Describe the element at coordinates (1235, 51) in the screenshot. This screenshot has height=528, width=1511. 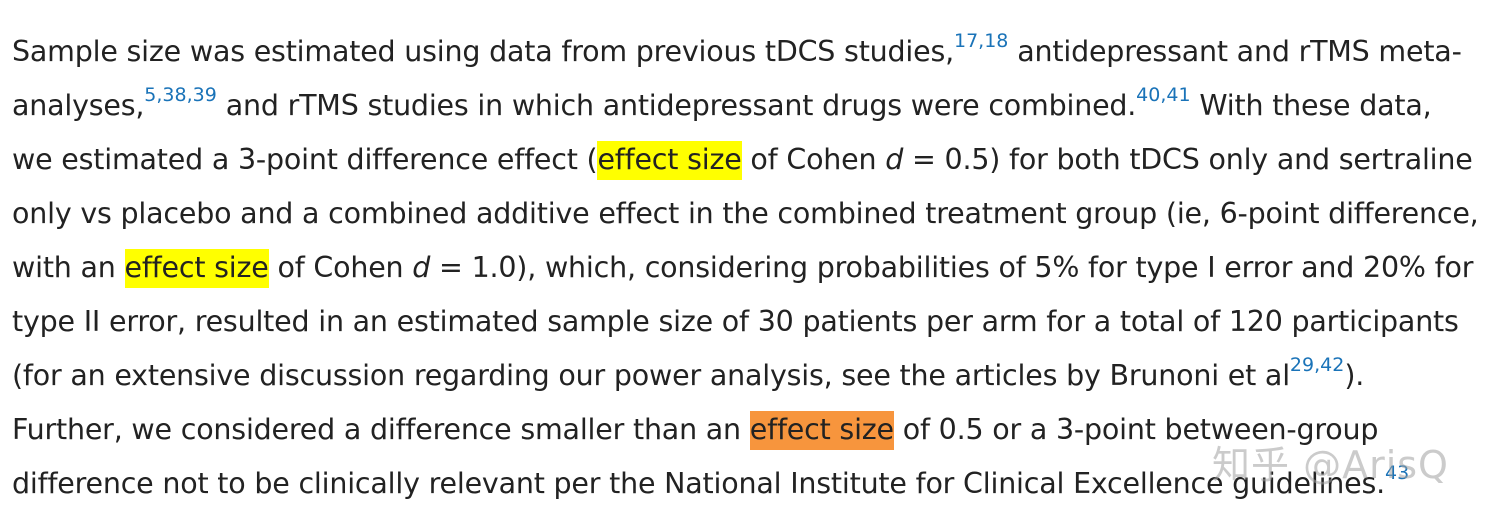
I see `text: antidepressant and rTMS meta-` at that location.